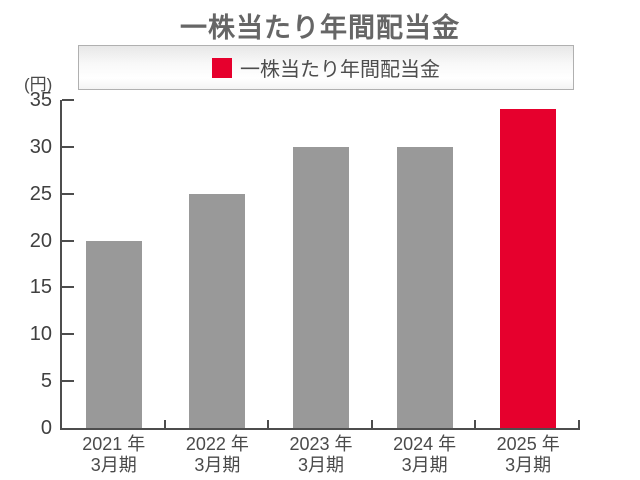 The image size is (640, 480). I want to click on y-tick-label: 35, so click(40, 100).